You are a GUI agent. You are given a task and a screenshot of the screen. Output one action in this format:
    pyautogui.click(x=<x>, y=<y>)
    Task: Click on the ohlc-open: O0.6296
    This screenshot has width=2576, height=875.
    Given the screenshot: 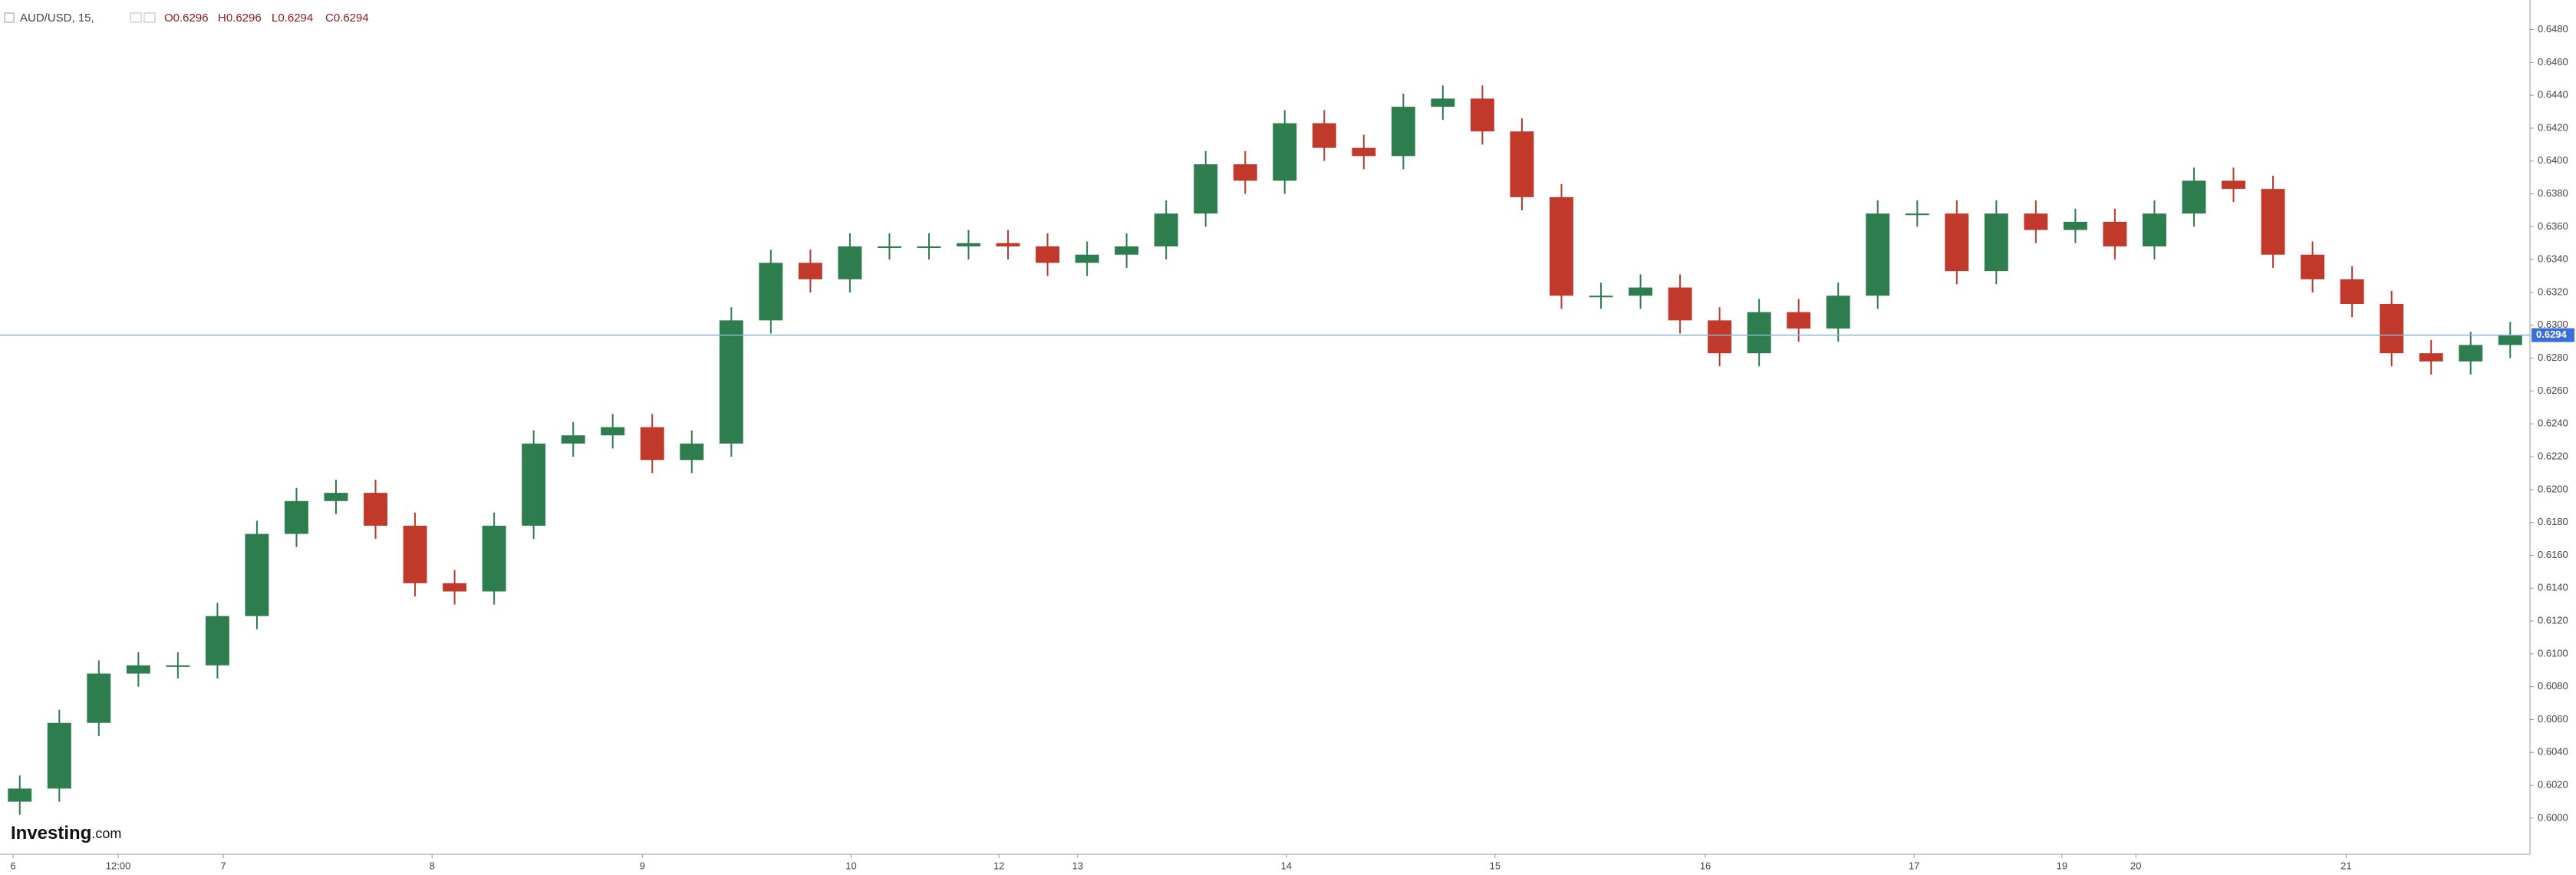 What is the action you would take?
    pyautogui.click(x=186, y=18)
    